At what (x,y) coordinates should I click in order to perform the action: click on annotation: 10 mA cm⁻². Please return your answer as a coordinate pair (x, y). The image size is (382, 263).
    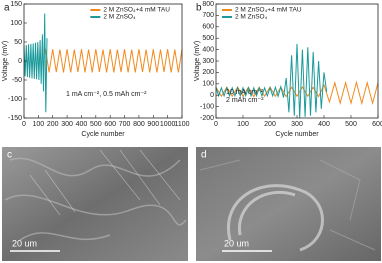
    Looking at the image, I should click on (245, 92).